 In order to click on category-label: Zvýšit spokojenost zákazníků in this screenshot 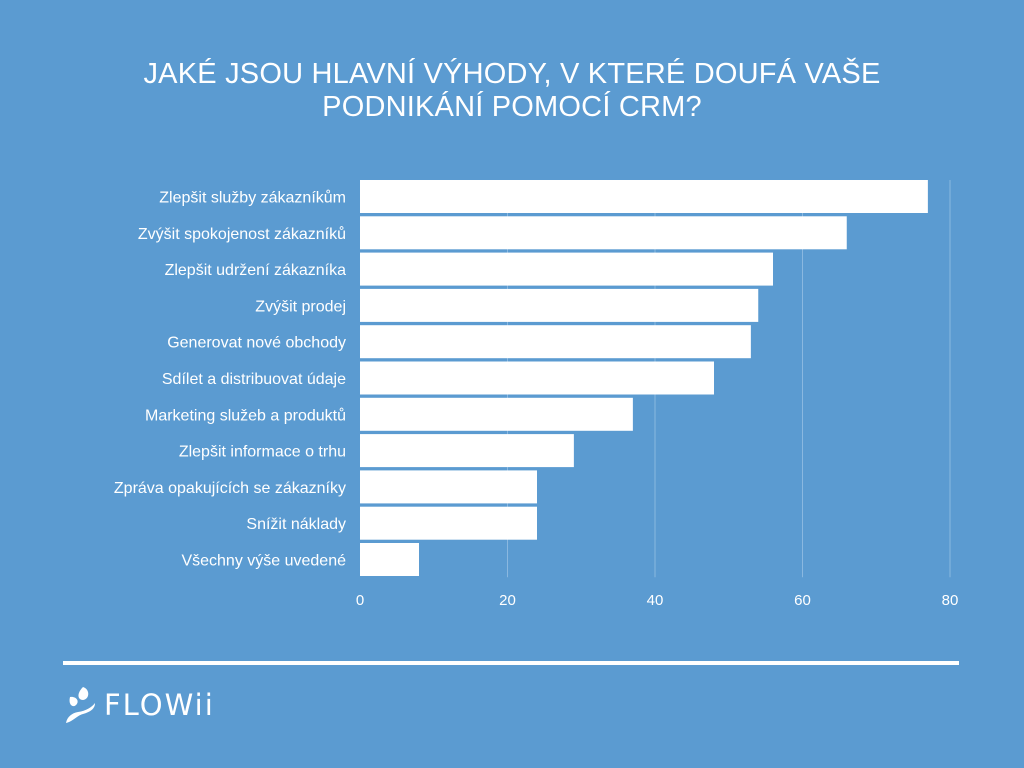, I will do `click(242, 234)`.